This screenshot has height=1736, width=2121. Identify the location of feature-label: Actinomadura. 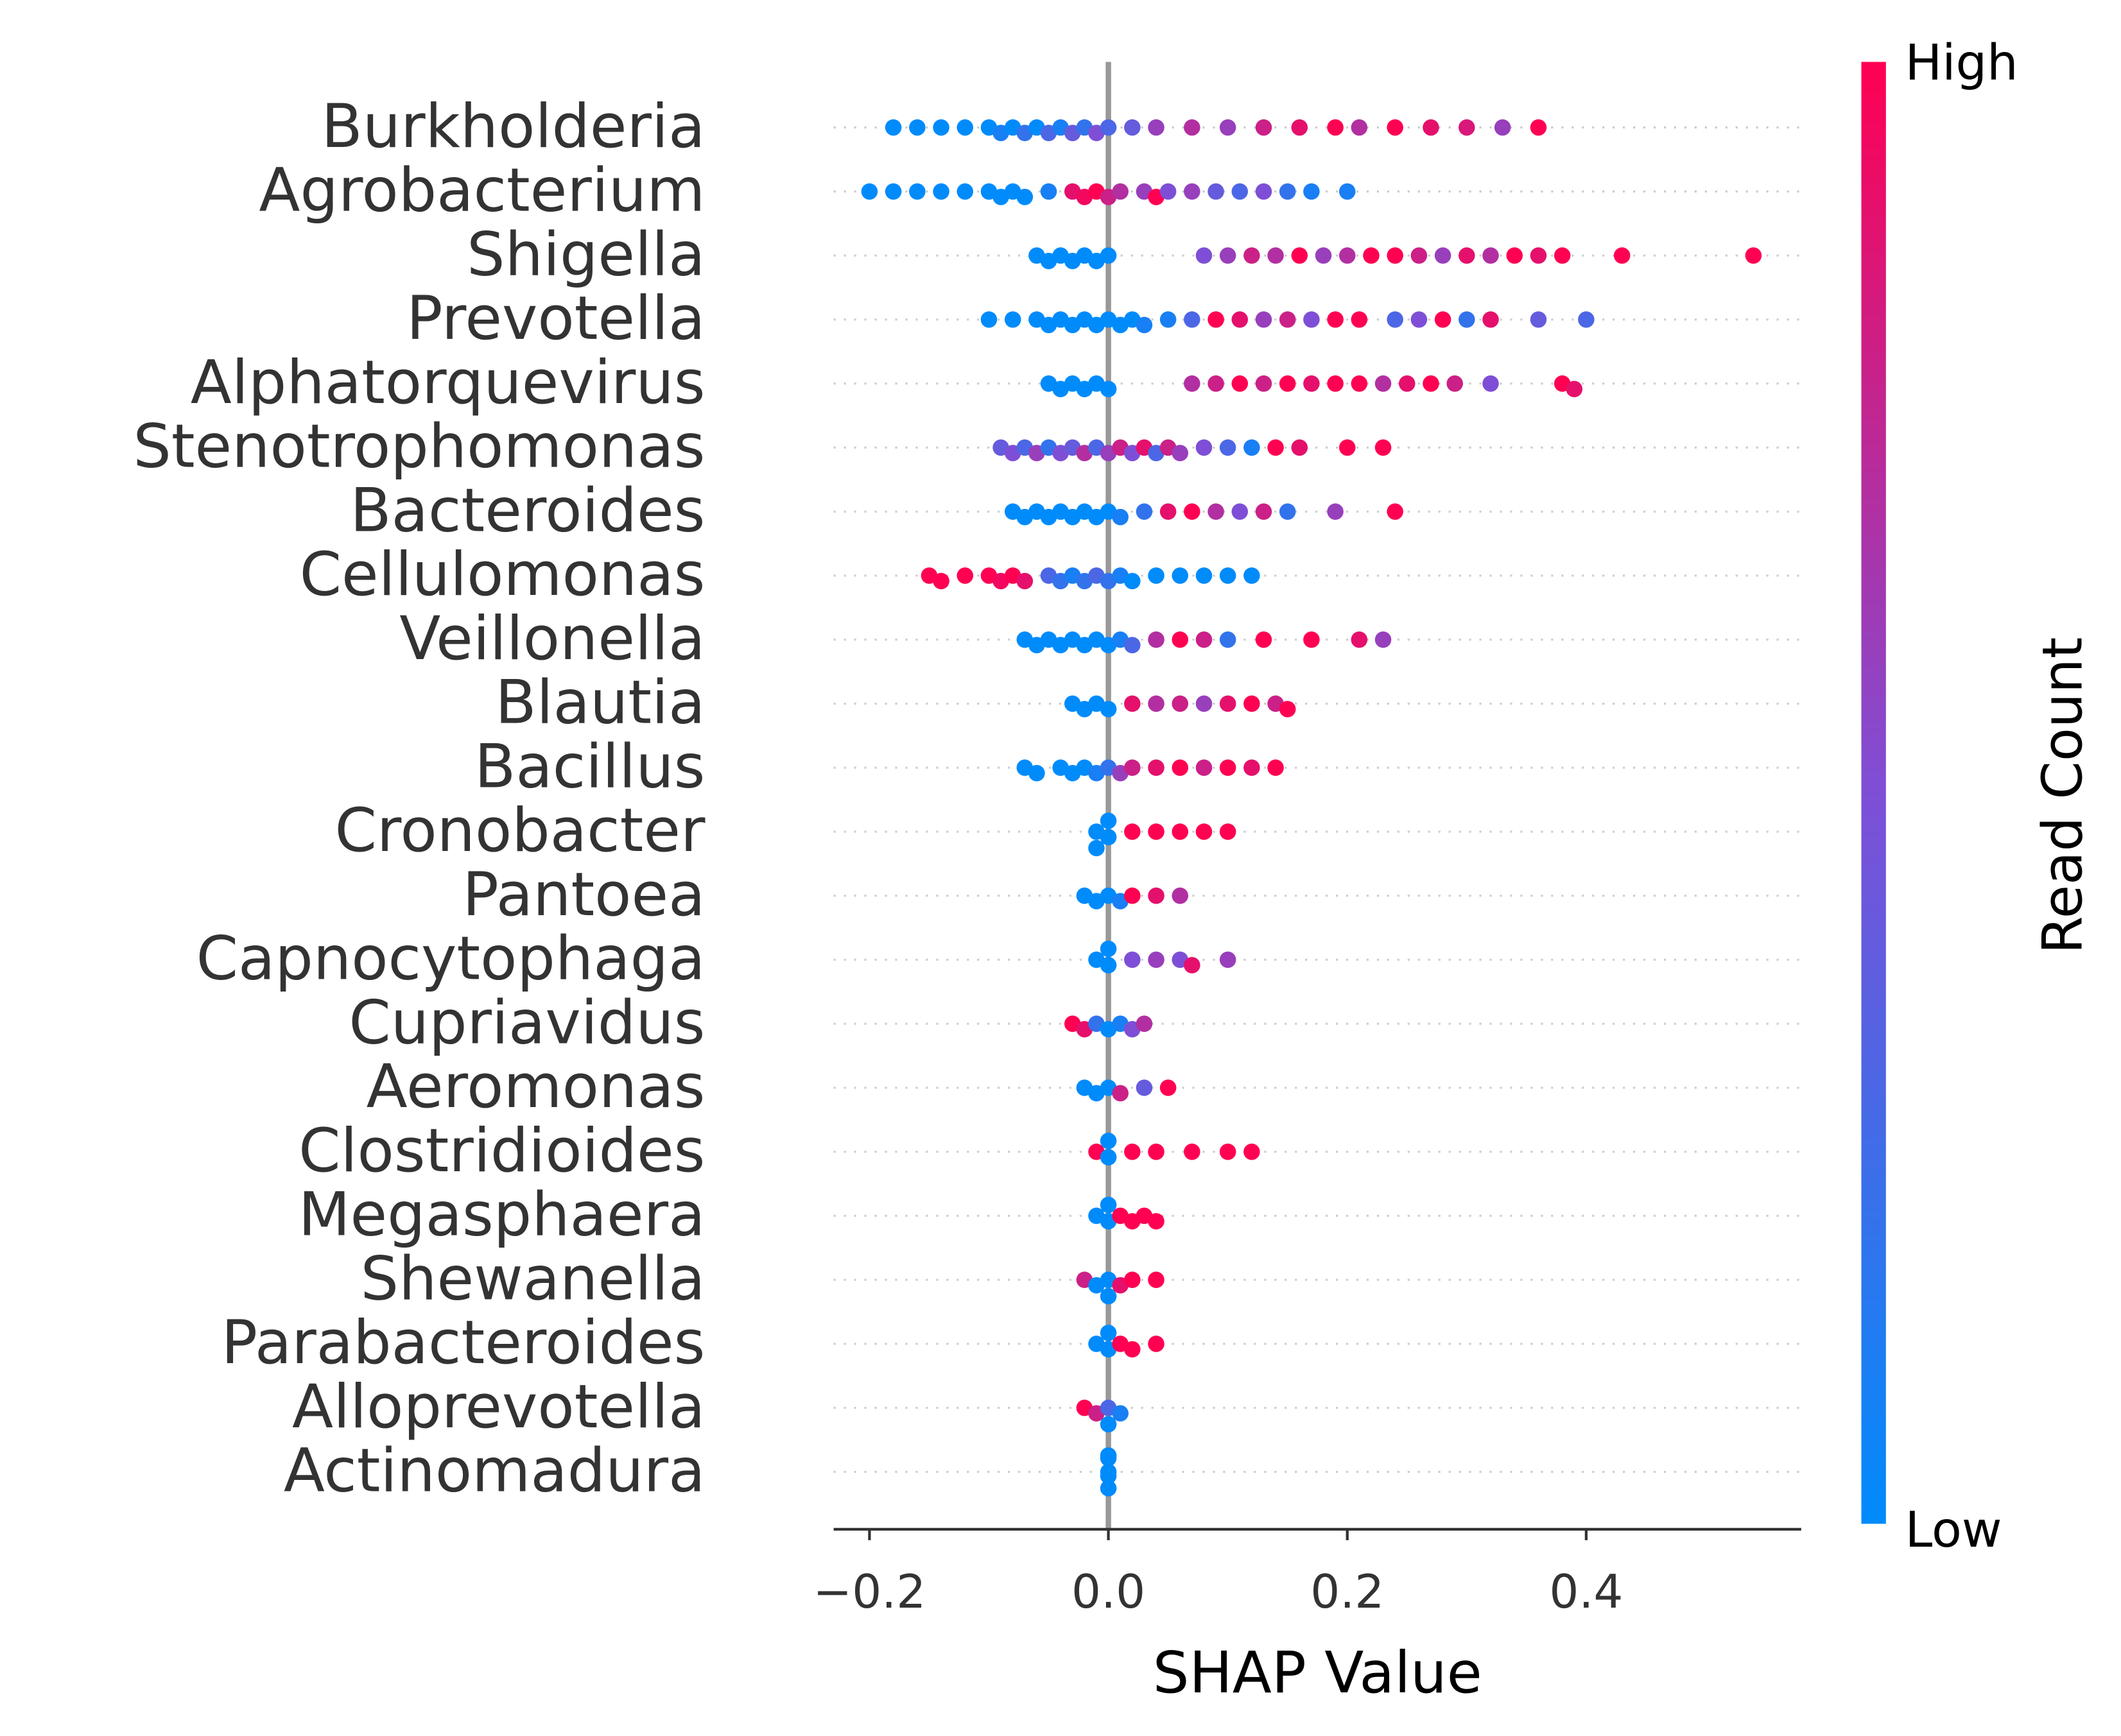
(495, 1471).